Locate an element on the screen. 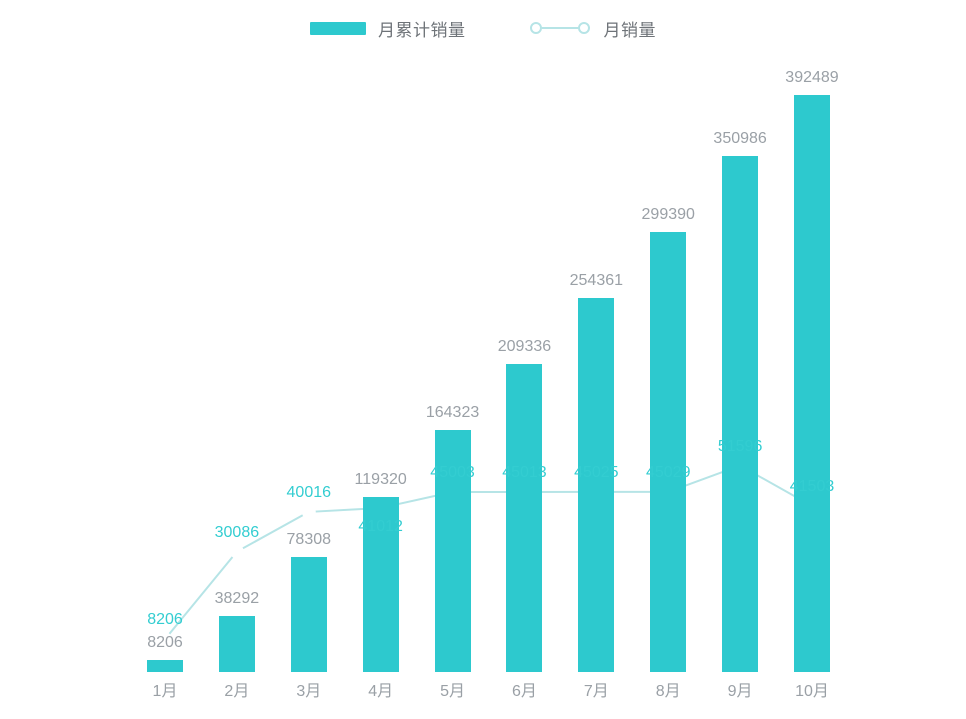 The height and width of the screenshot is (719, 966). x-axis-label-2月: 2月 is located at coordinates (237, 691).